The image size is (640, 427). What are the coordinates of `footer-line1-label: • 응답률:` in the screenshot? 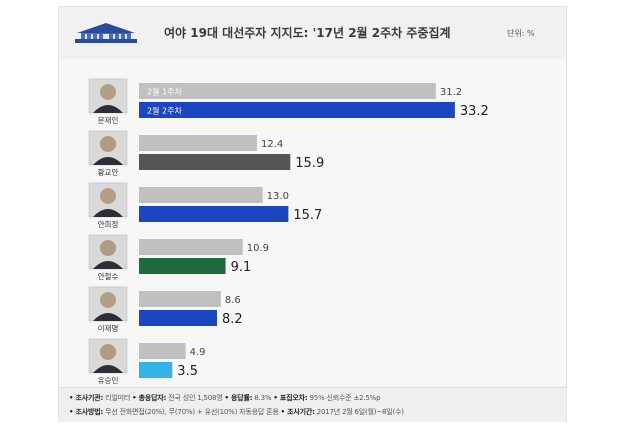 It's located at (238, 398).